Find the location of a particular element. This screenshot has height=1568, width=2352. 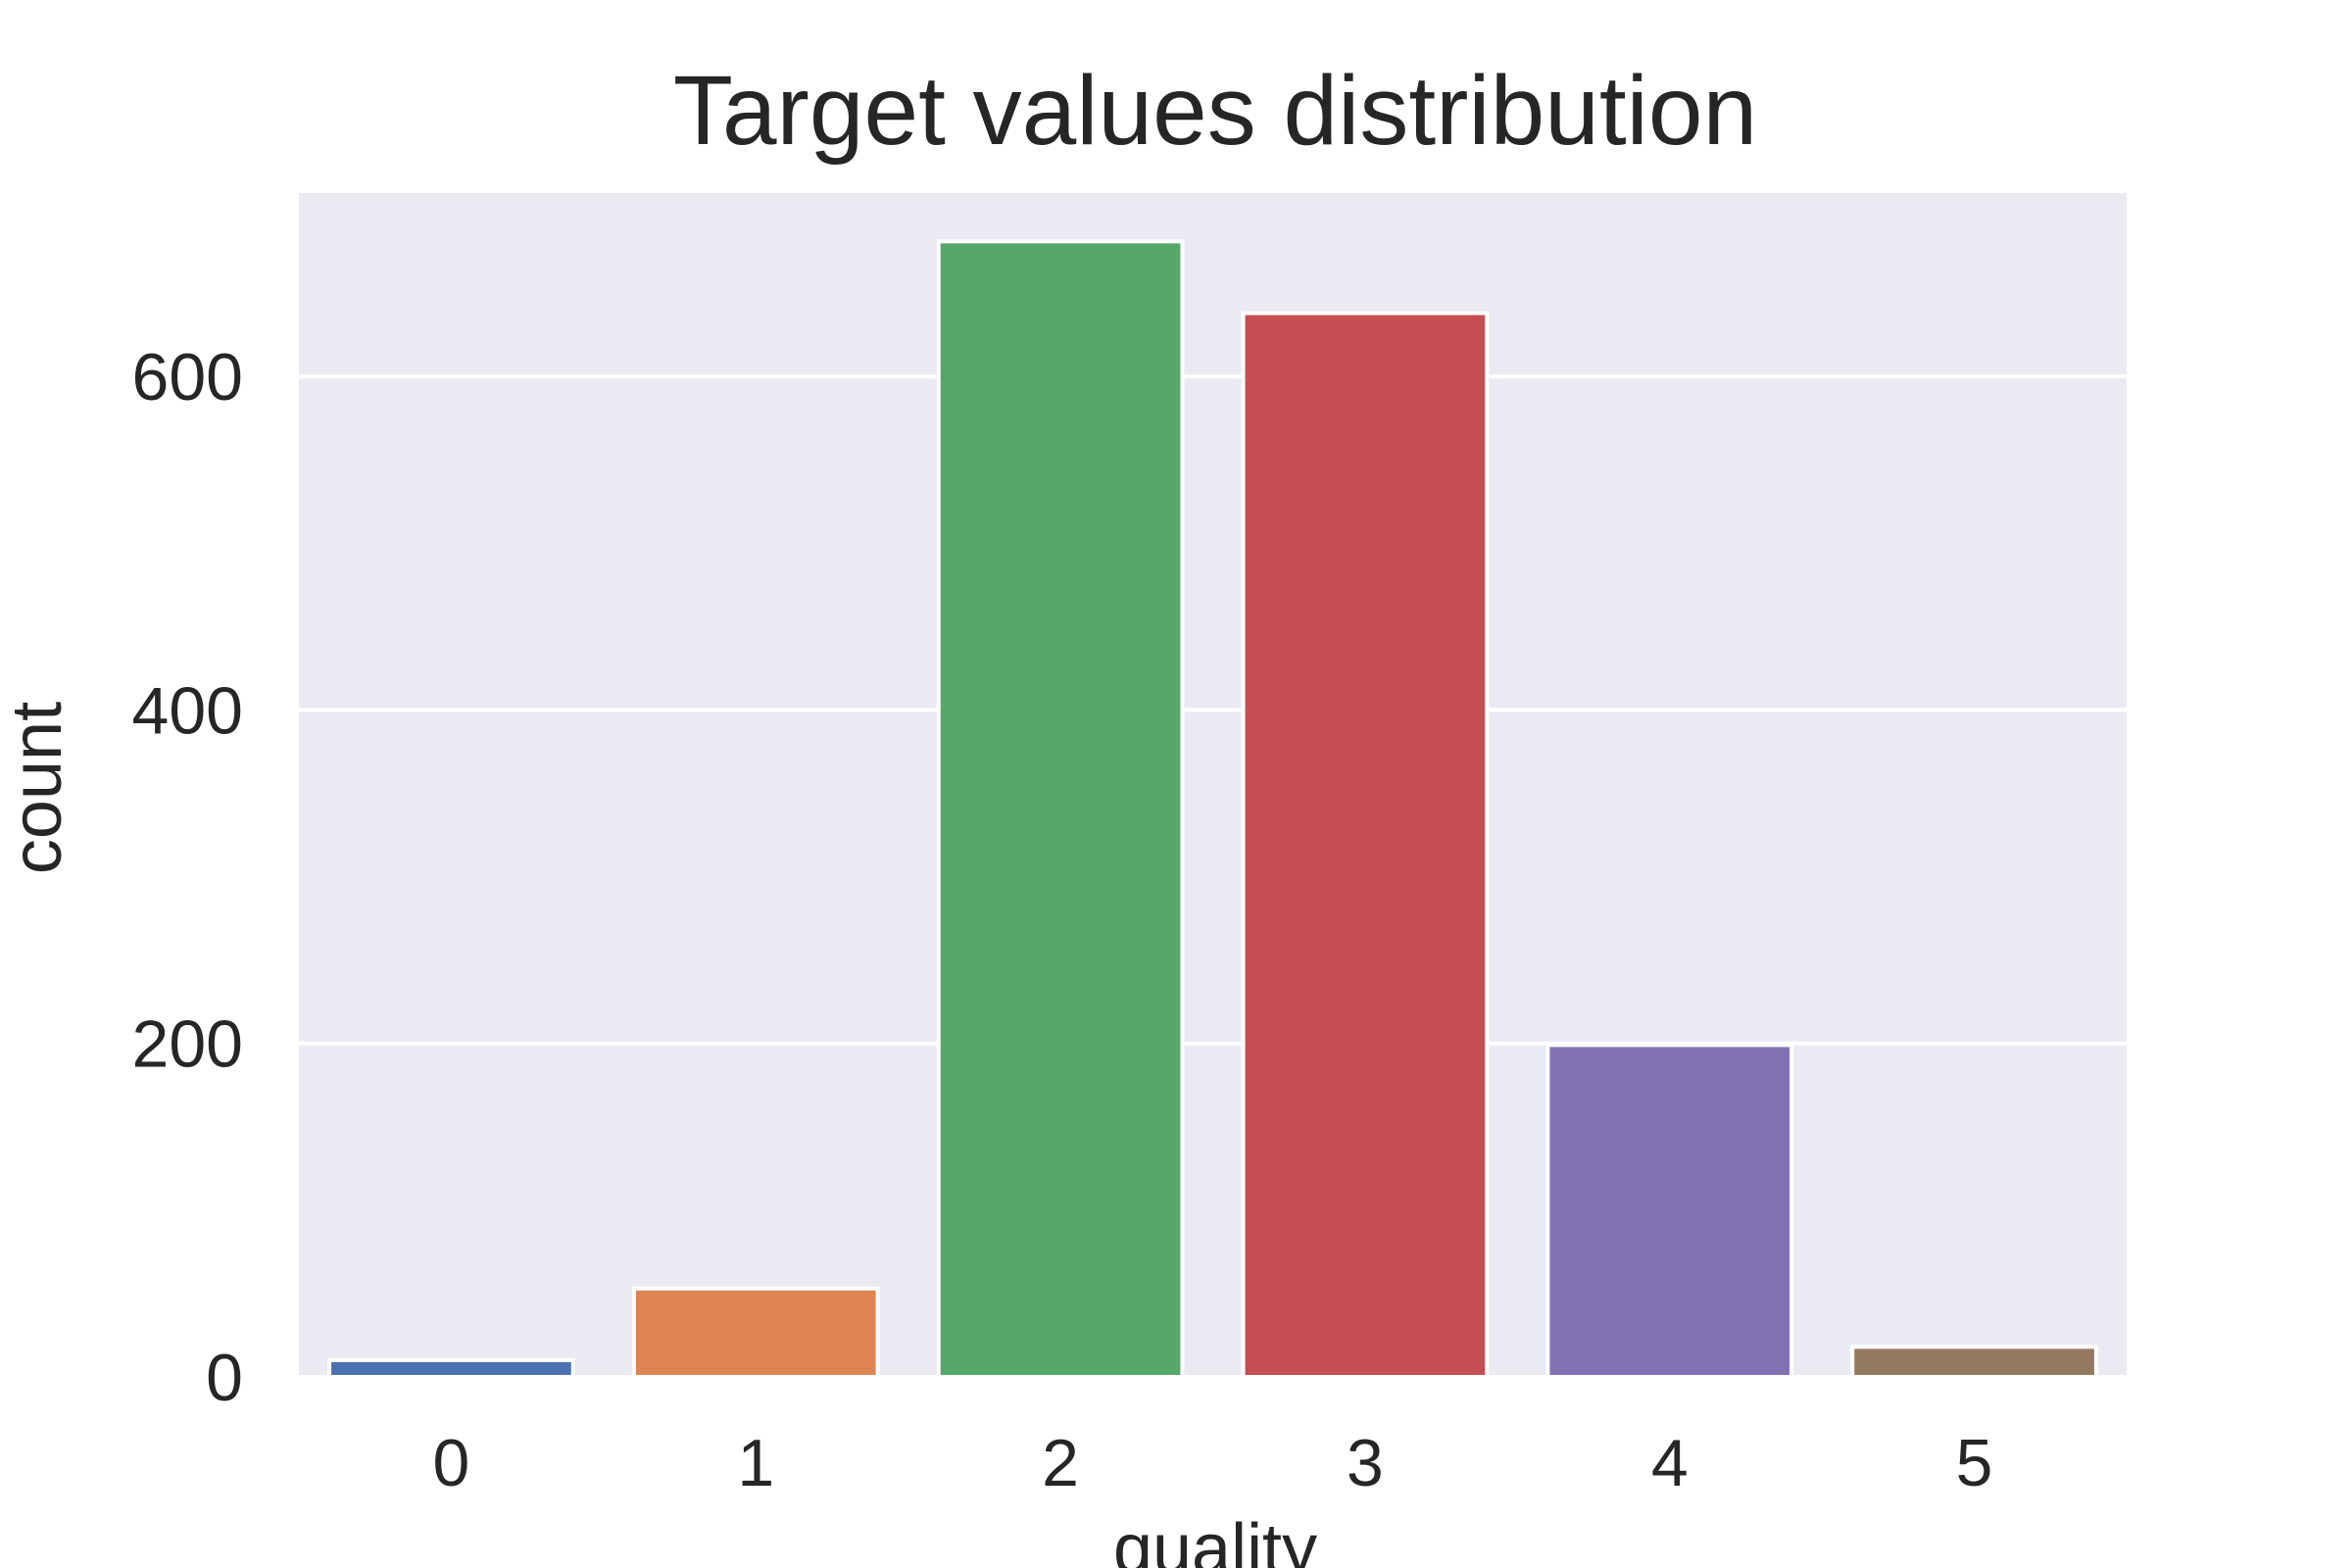

y-tick-label: 0 is located at coordinates (224, 1378).